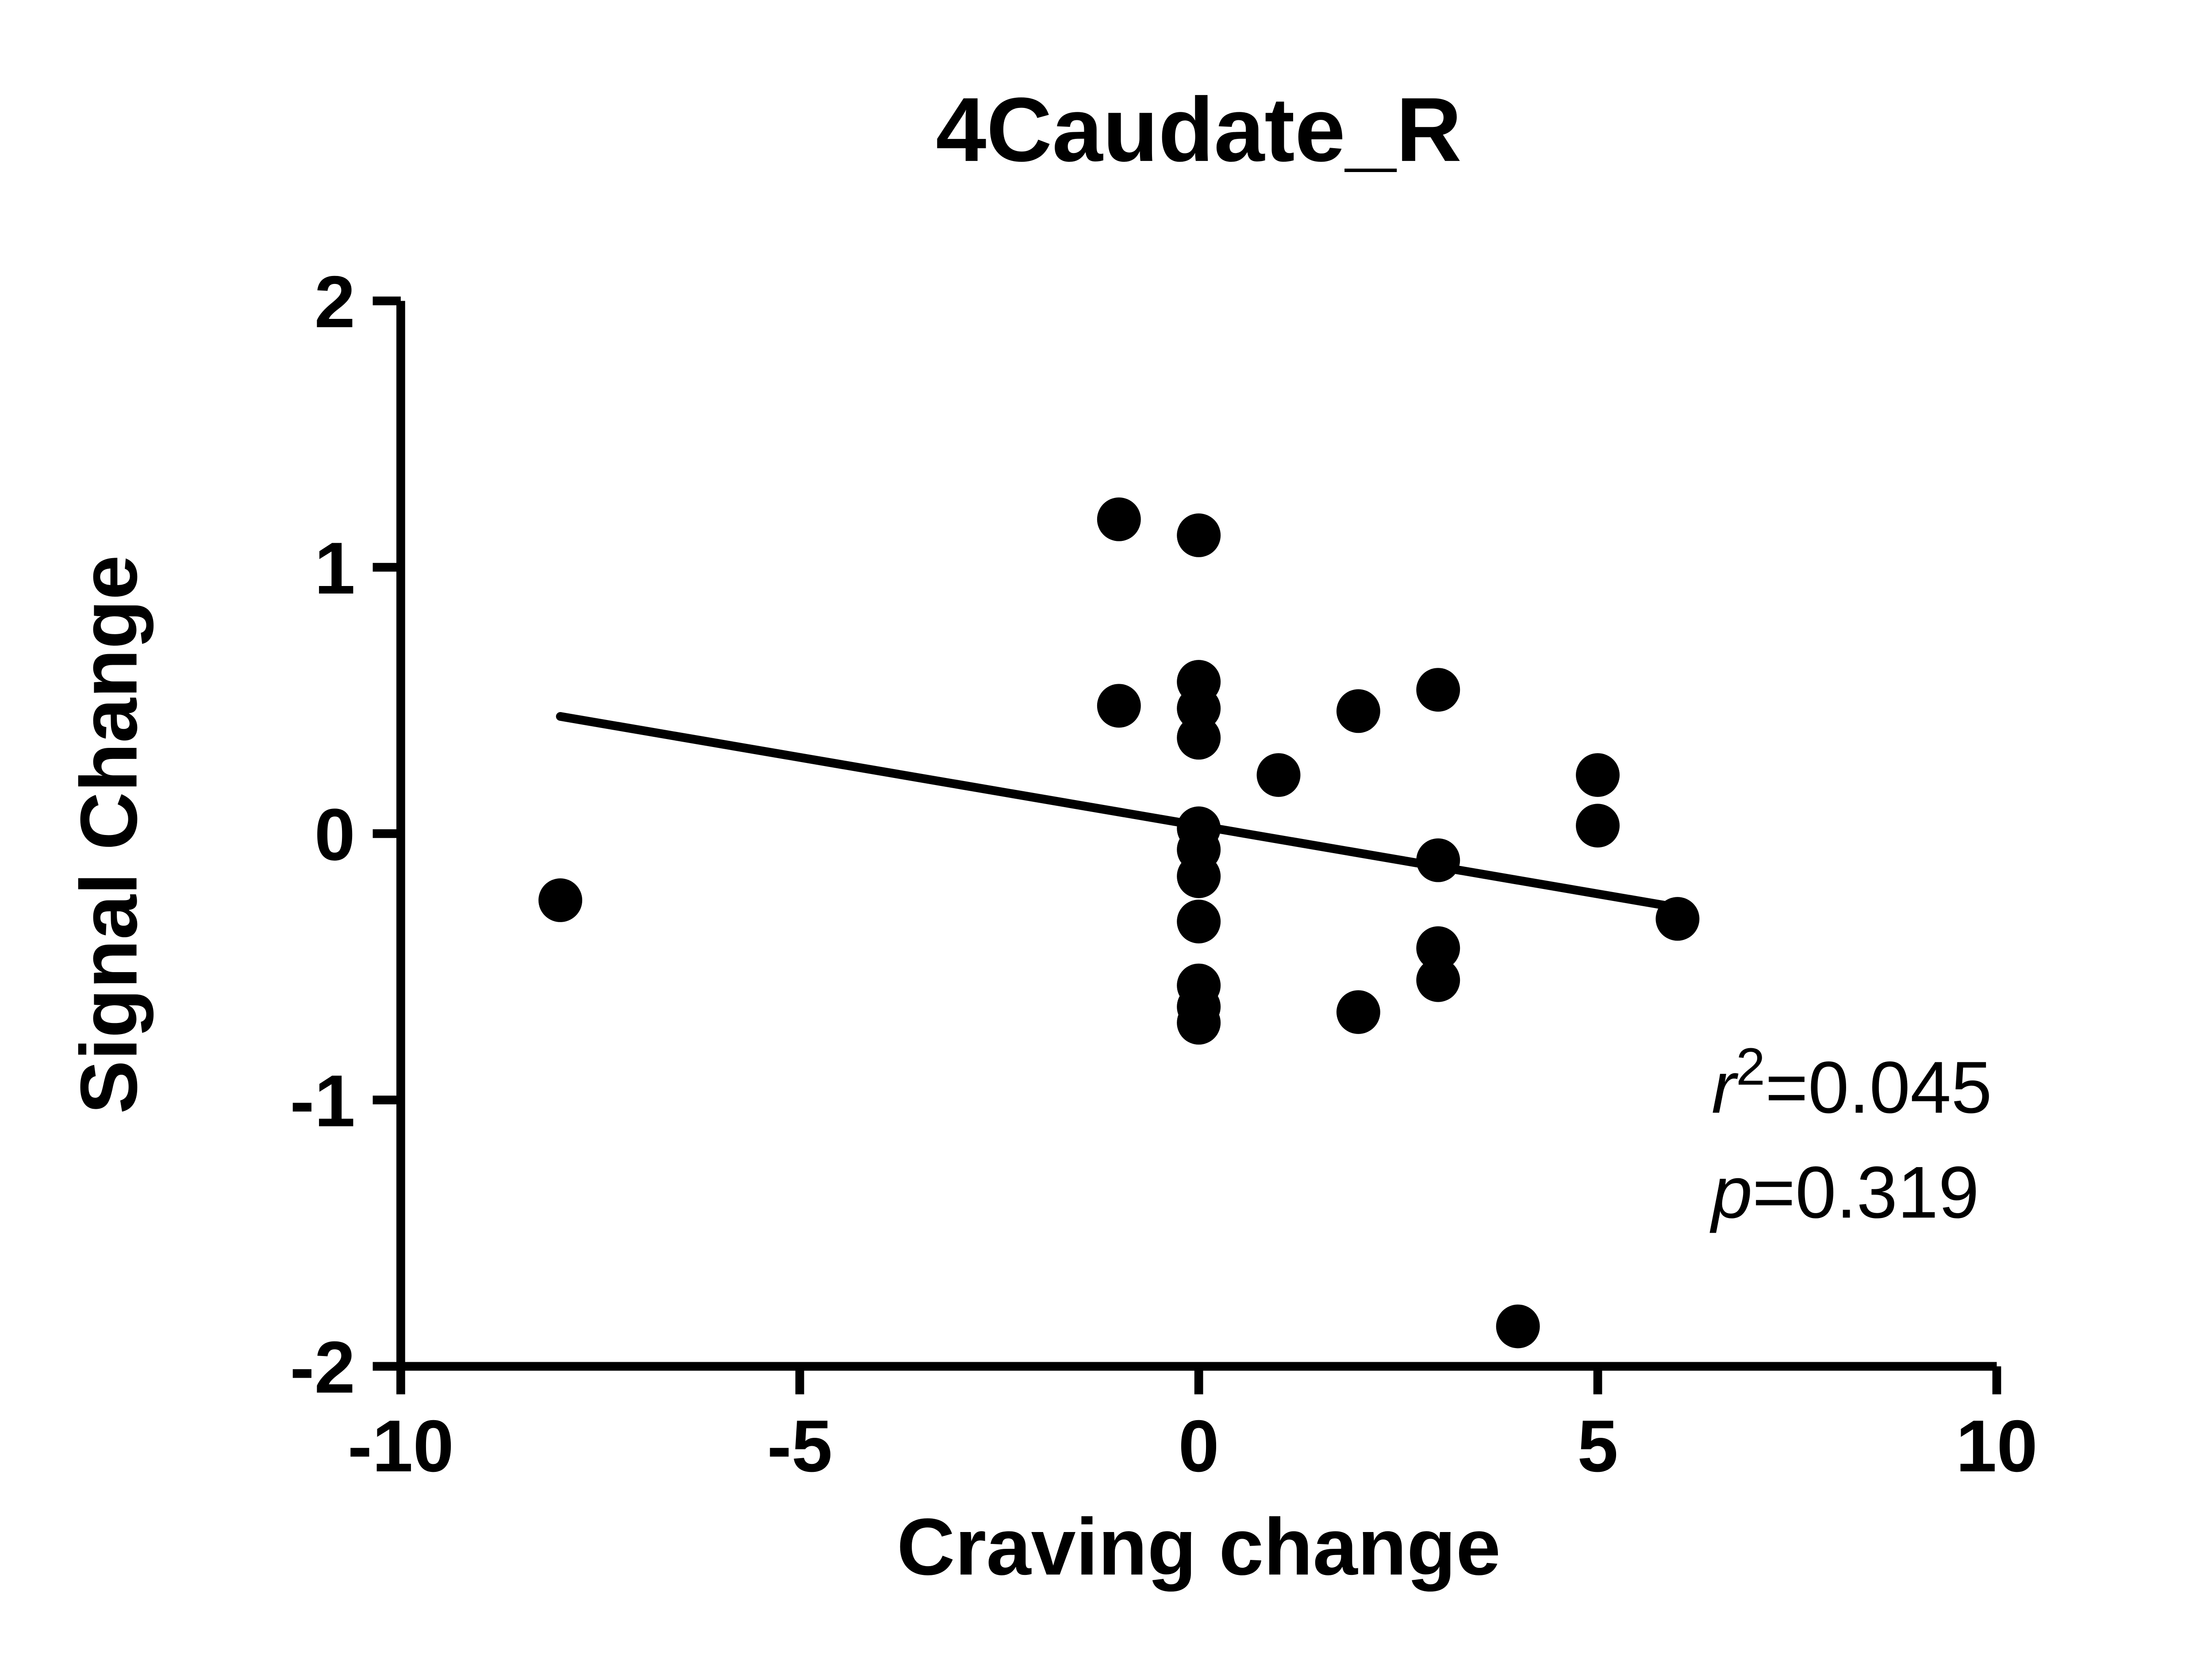 The height and width of the screenshot is (1674, 2212). I want to click on r-squared-annotation: r2=0.045, so click(1852, 1083).